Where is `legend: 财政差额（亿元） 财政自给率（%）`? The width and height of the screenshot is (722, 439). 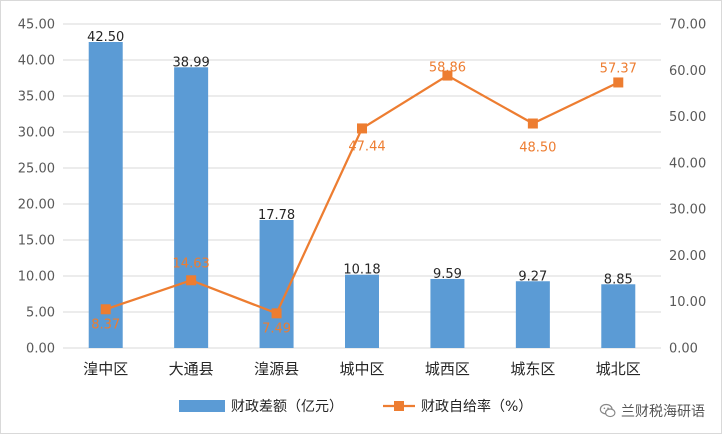
legend: 财政差额（亿元） 财政自给率（%） is located at coordinates (355, 406).